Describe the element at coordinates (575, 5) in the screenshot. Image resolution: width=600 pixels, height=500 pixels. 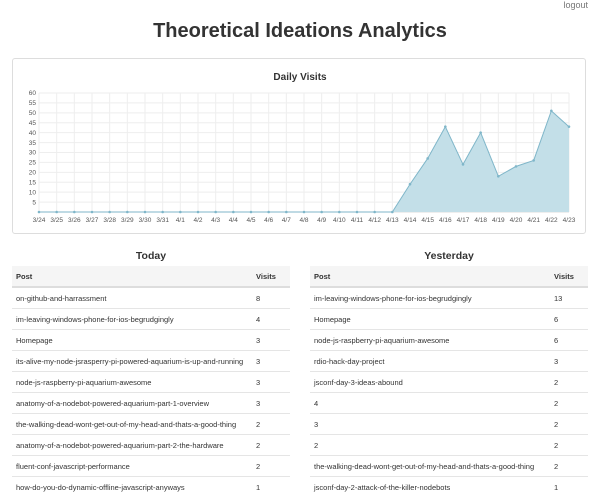
I see `logout-link: logout` at that location.